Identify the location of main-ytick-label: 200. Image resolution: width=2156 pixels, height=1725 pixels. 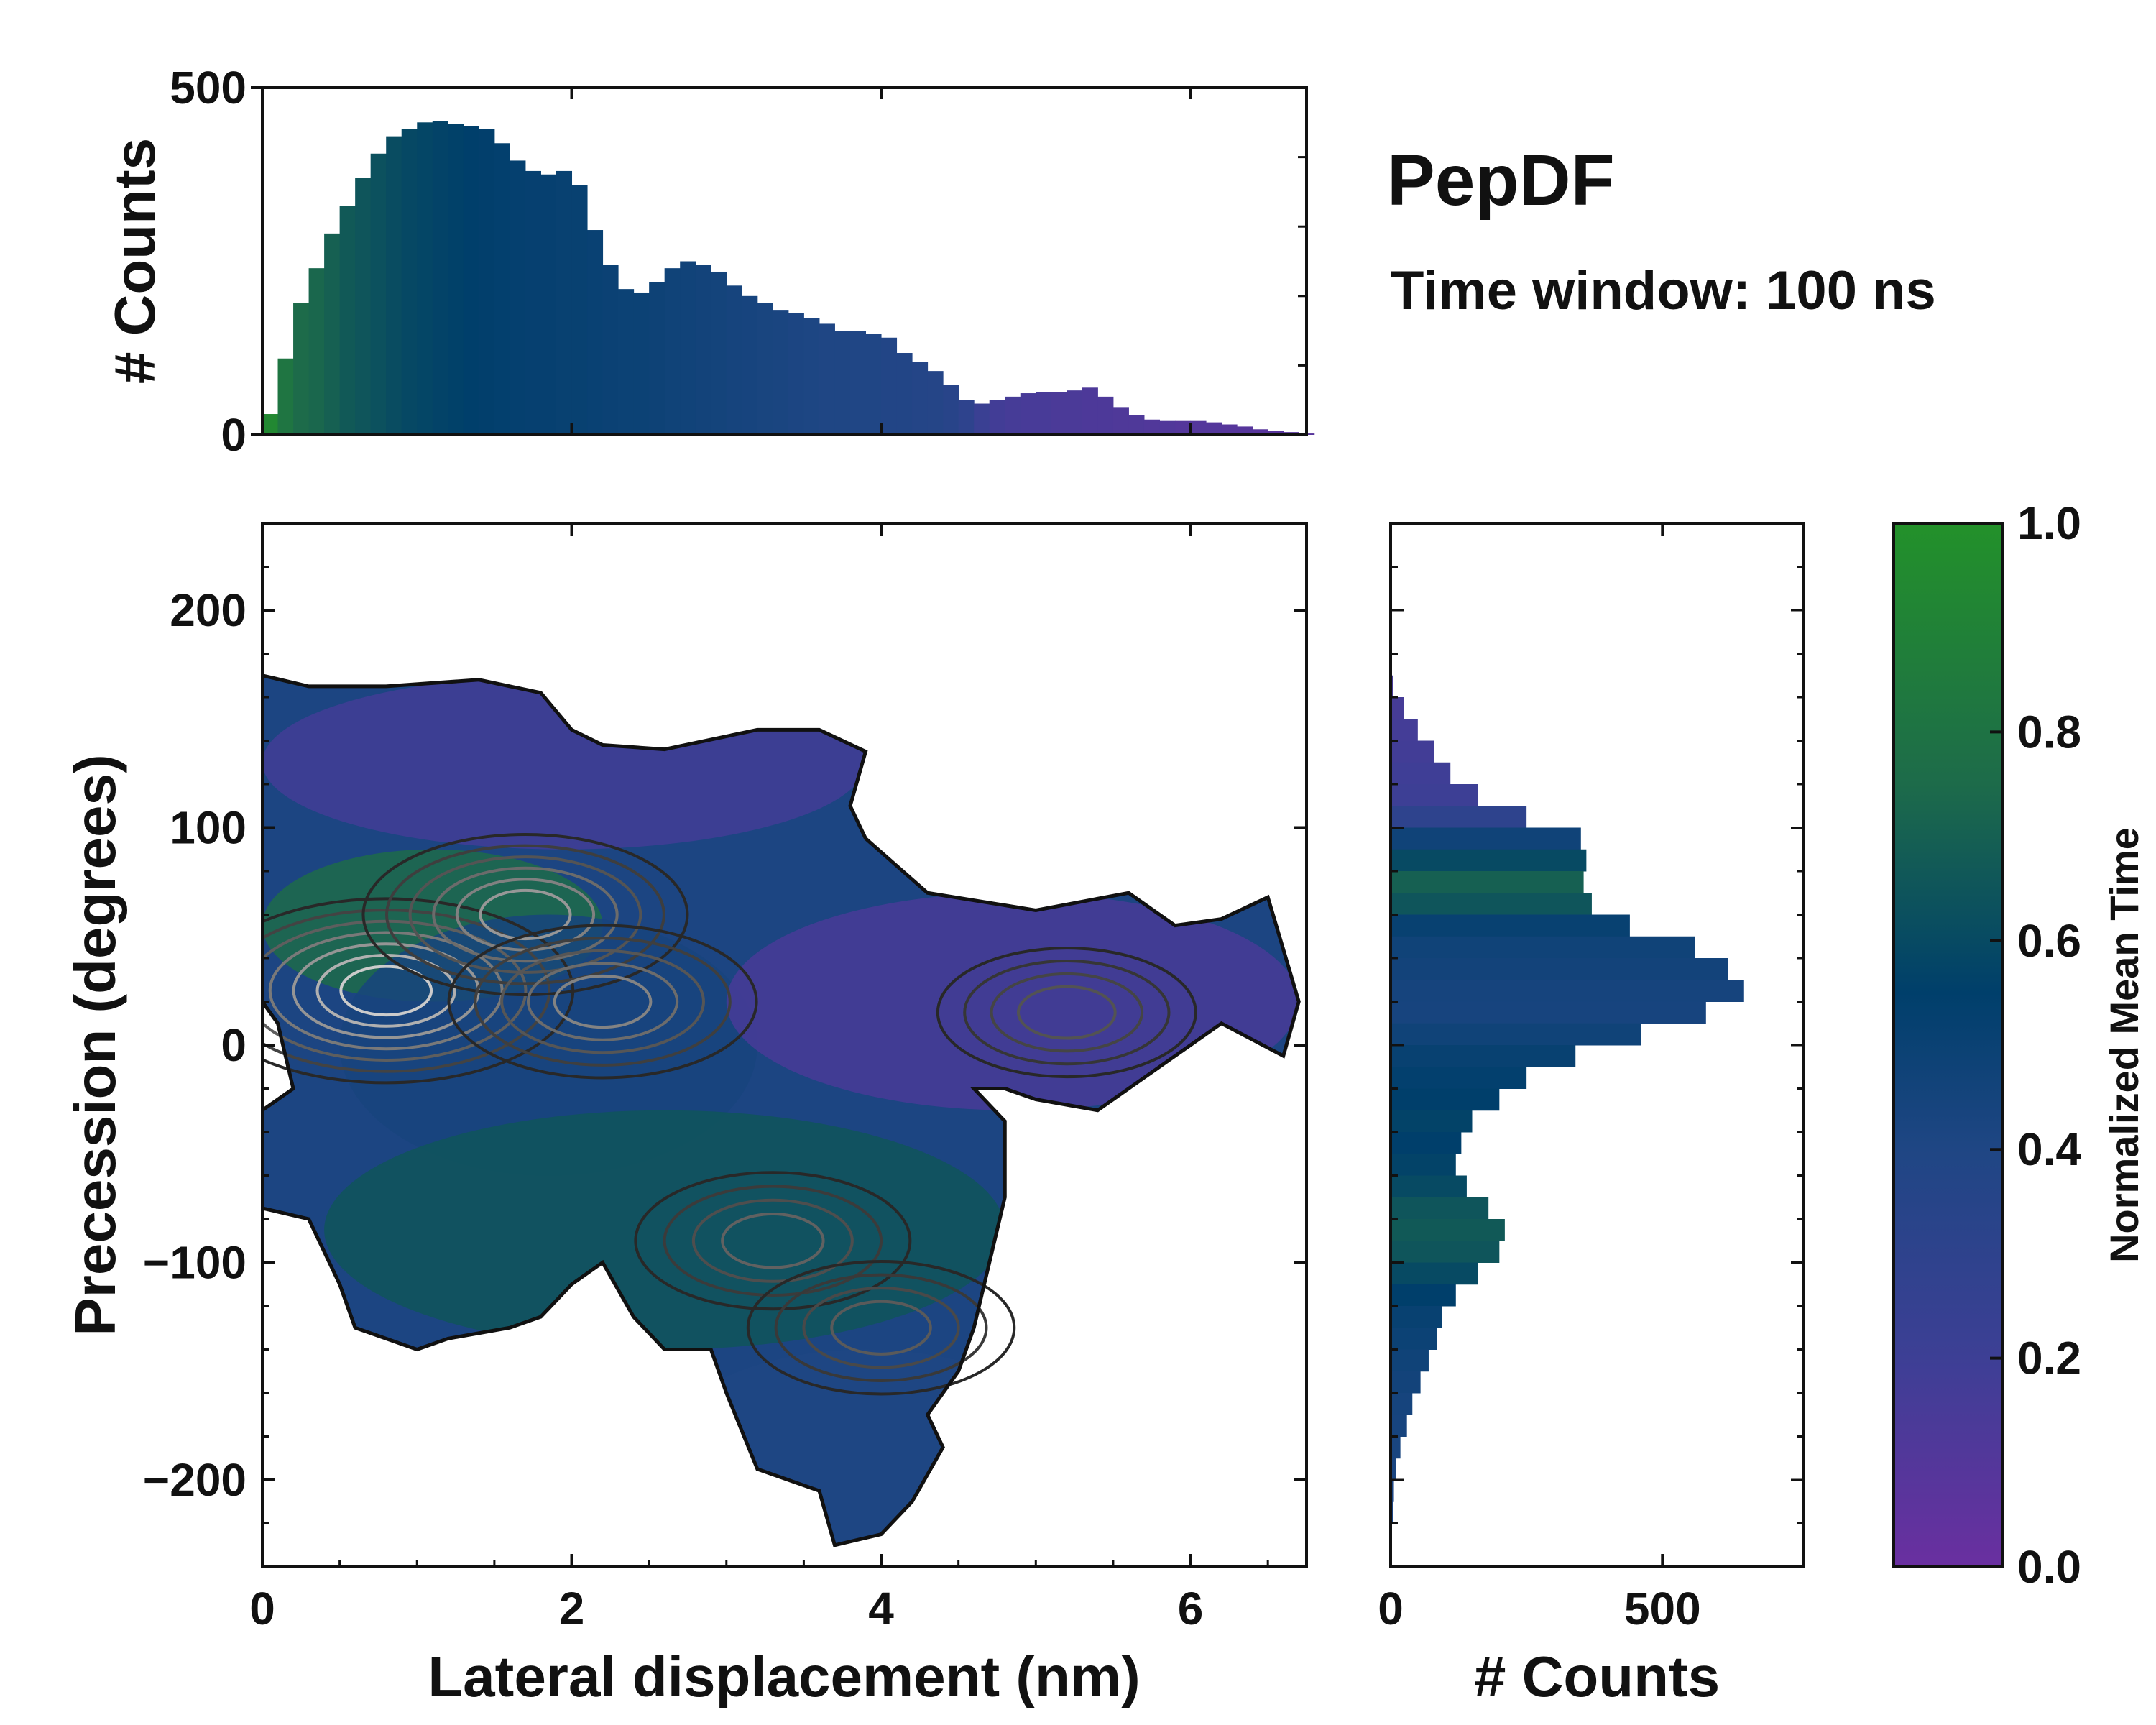
(209, 610).